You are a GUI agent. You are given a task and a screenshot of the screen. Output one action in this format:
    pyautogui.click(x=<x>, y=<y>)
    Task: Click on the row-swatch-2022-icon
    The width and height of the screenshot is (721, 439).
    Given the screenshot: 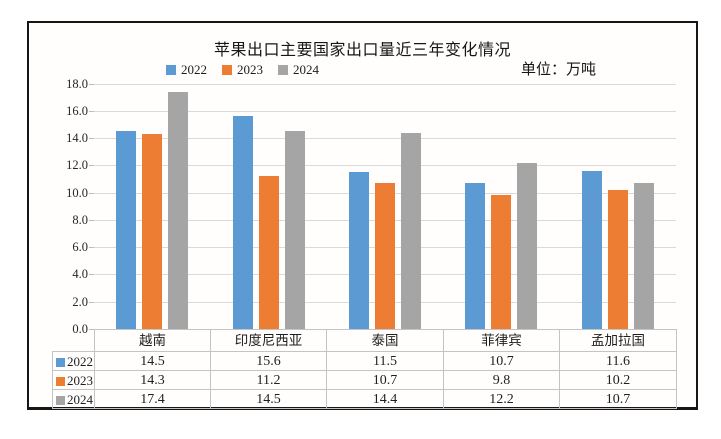 What is the action you would take?
    pyautogui.click(x=60, y=362)
    